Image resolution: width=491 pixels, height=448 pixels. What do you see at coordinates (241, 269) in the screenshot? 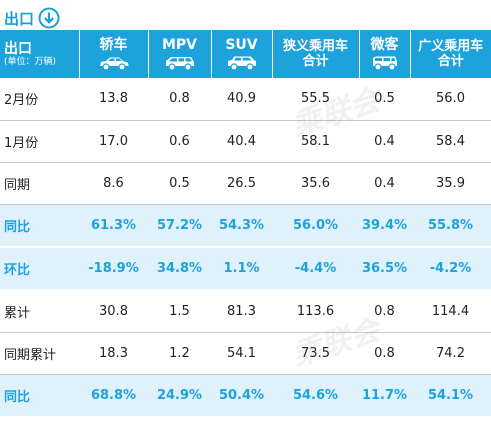
I see `table-cell: 1.1%` at bounding box center [241, 269].